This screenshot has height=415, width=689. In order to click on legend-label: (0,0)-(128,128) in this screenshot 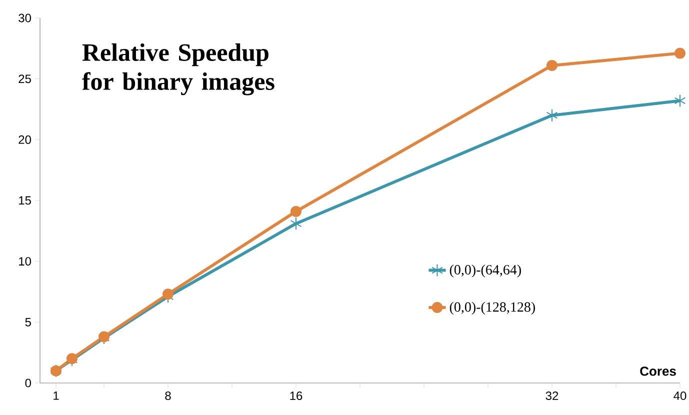, I will do `click(492, 308)`.